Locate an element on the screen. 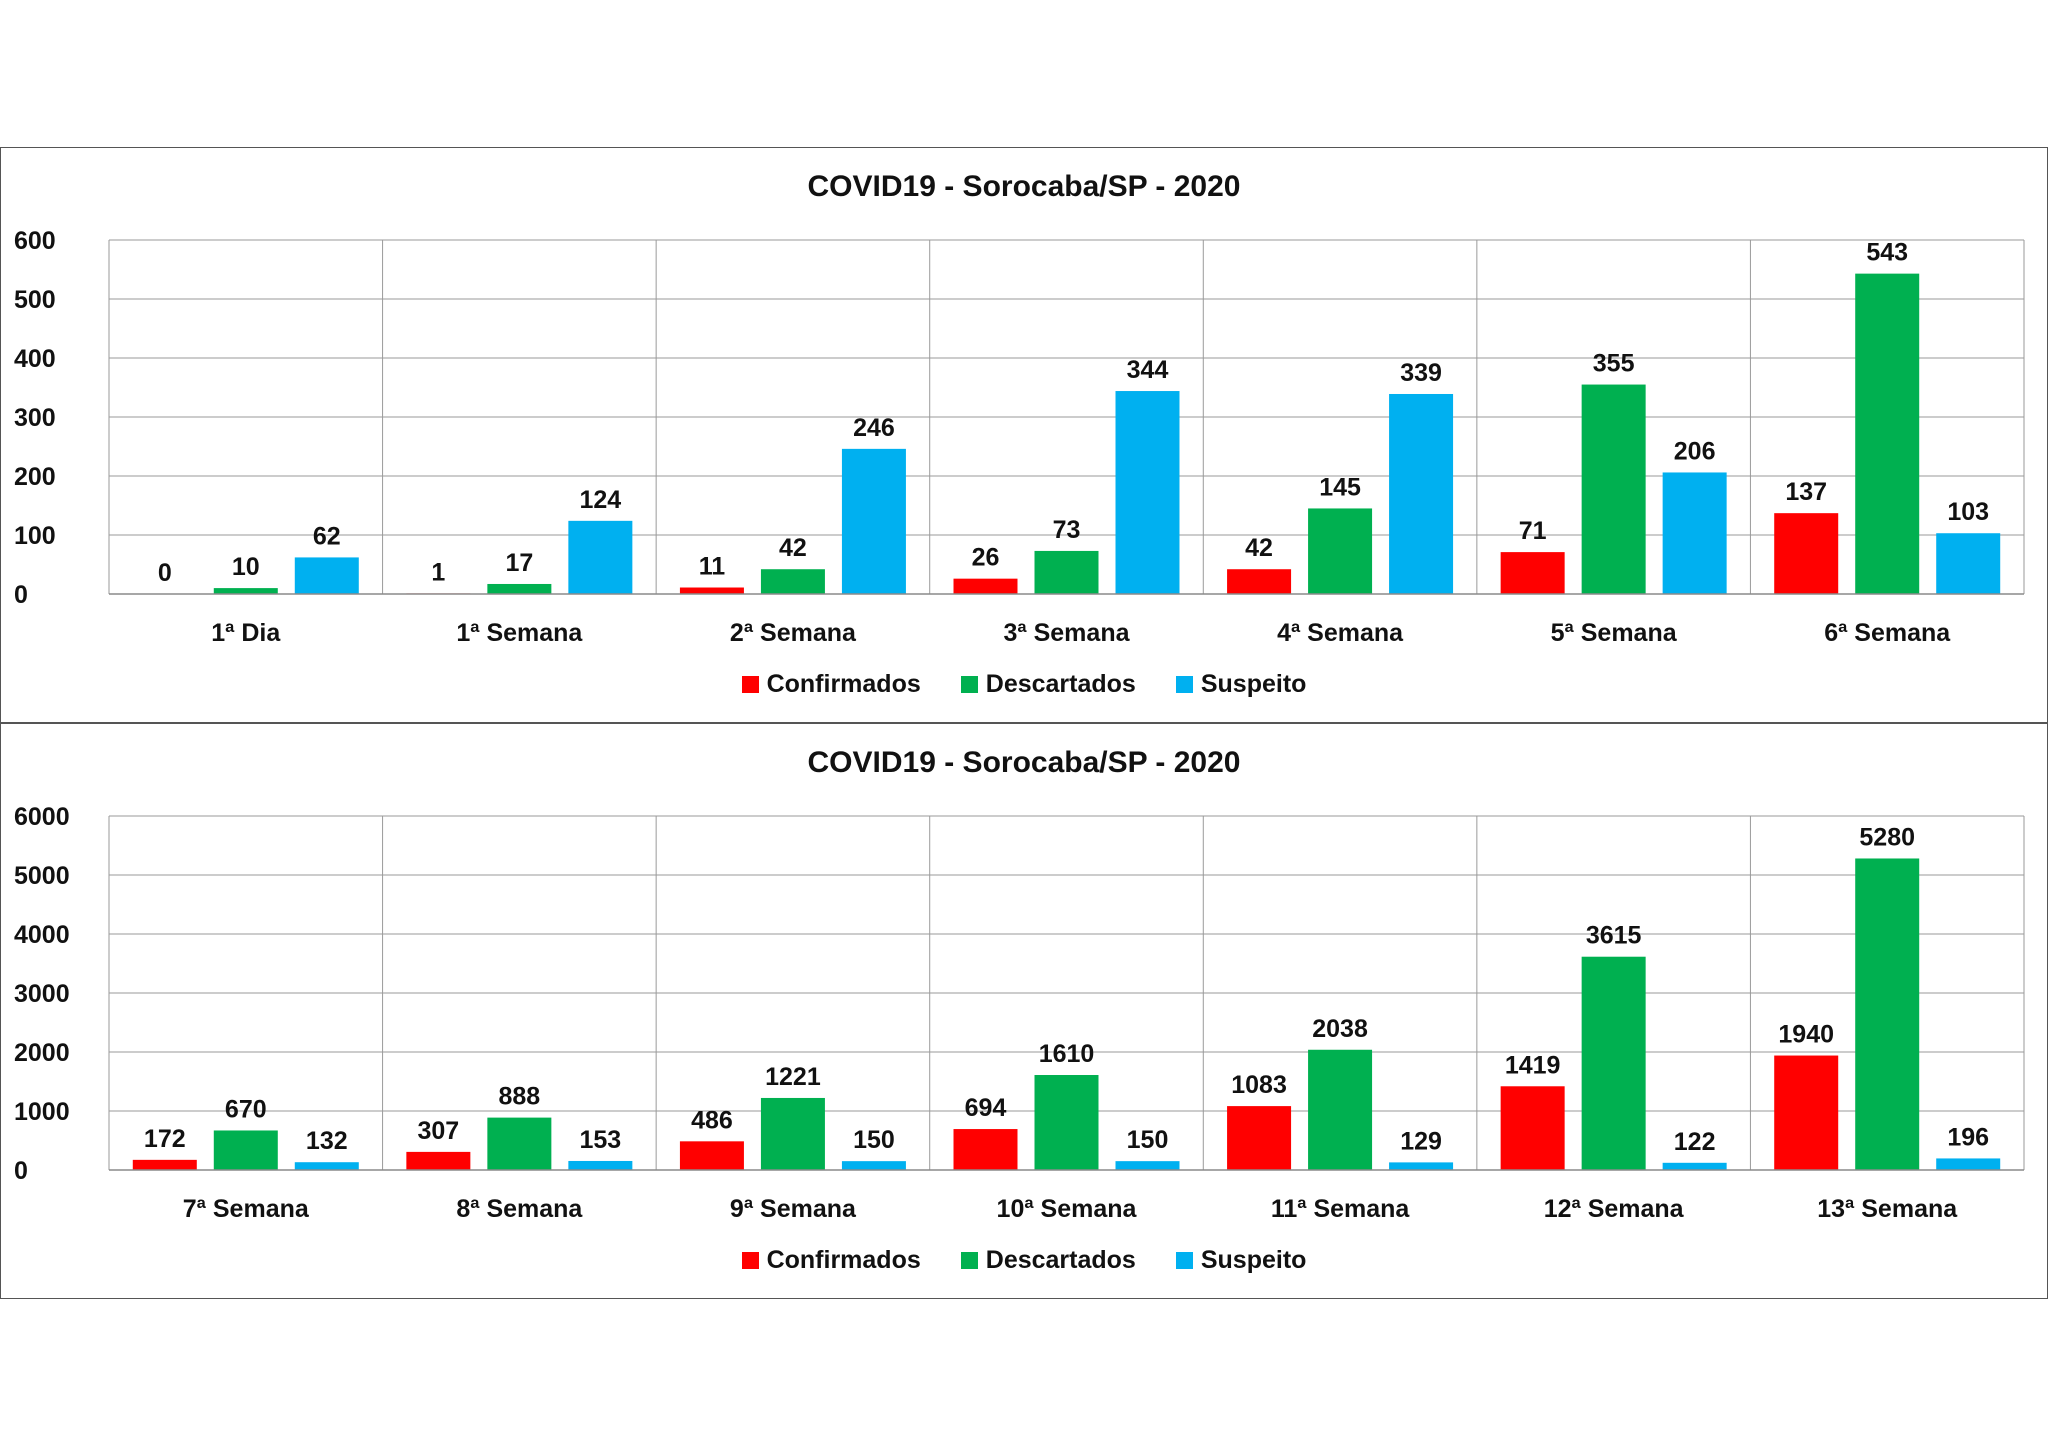 The width and height of the screenshot is (2048, 1448). data-label: 3615 is located at coordinates (1614, 936).